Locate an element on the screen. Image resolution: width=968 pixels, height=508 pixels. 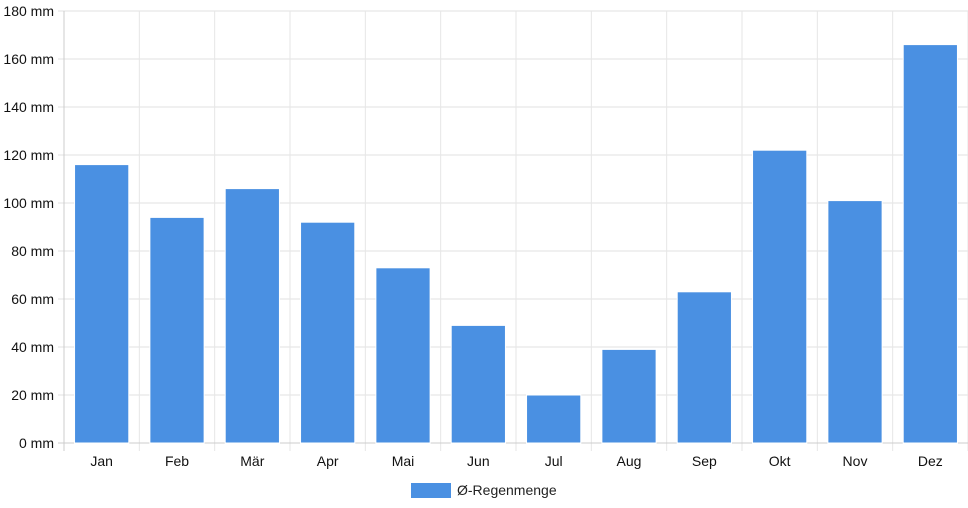
bar-Nov is located at coordinates (855, 322).